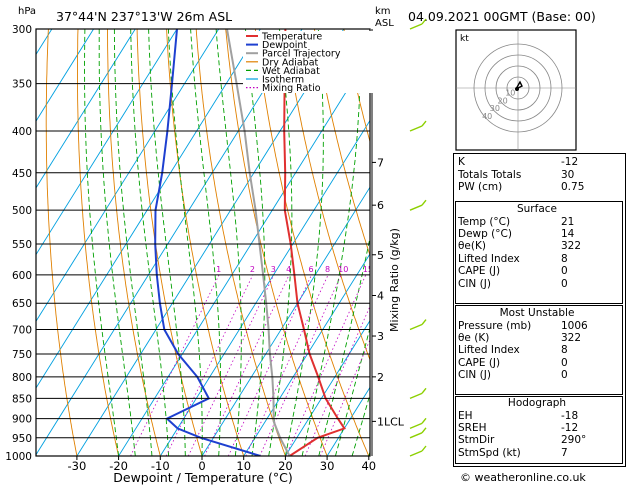 The width and height of the screenshot is (629, 486). I want to click on mixing-ratio-line, so click(175, 365).